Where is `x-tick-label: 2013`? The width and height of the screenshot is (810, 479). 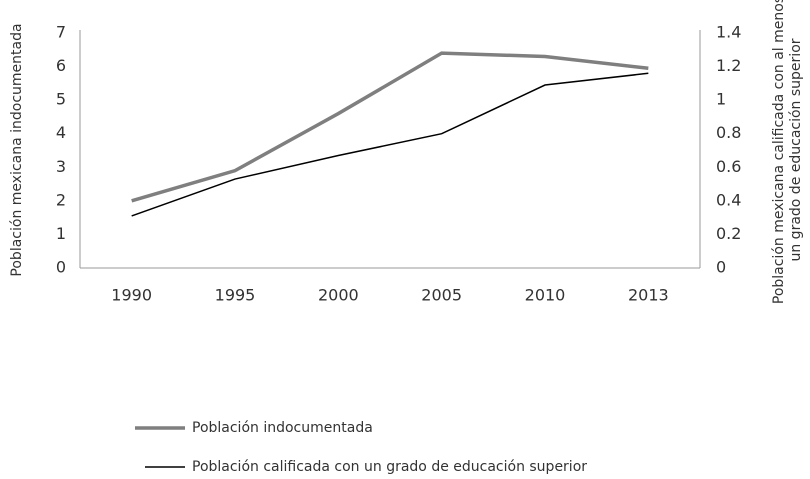
x-tick-label: 2013 is located at coordinates (648, 295).